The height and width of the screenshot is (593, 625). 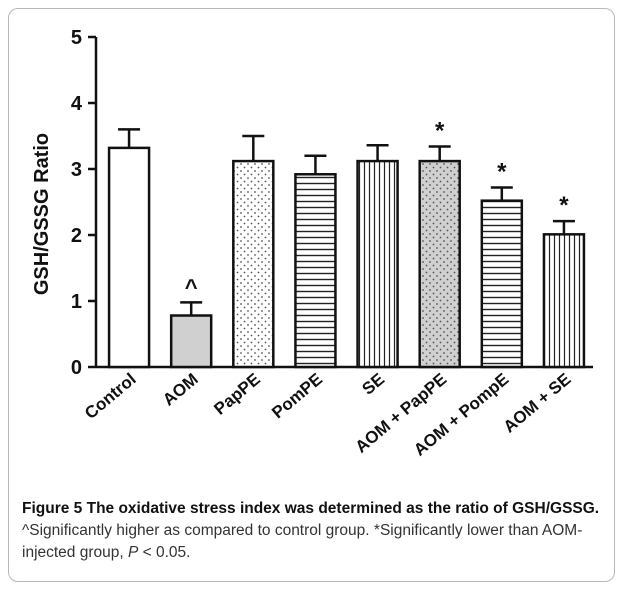 What do you see at coordinates (297, 396) in the screenshot?
I see `x-tick-label: PomPE` at bounding box center [297, 396].